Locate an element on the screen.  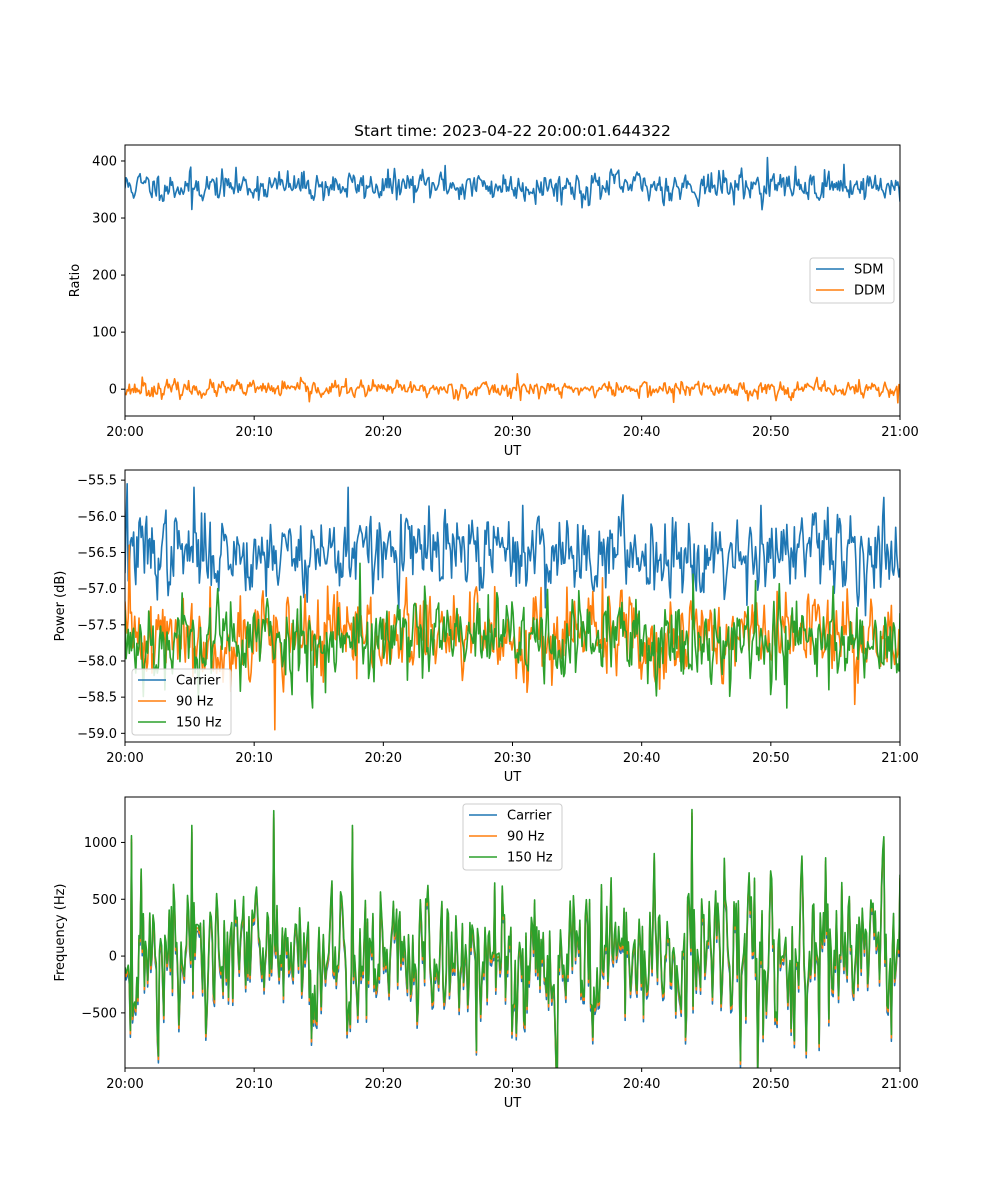
y-tick-label: 400 is located at coordinates (104, 161).